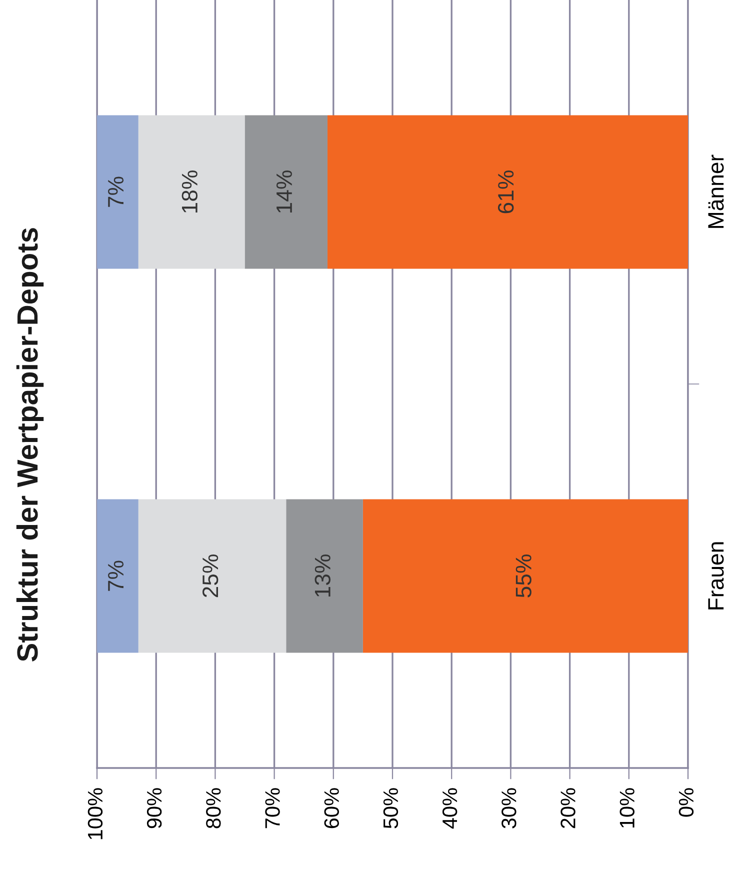 This screenshot has width=740, height=891. Describe the element at coordinates (450, 808) in the screenshot. I see `x-tick-label: 40%` at that location.